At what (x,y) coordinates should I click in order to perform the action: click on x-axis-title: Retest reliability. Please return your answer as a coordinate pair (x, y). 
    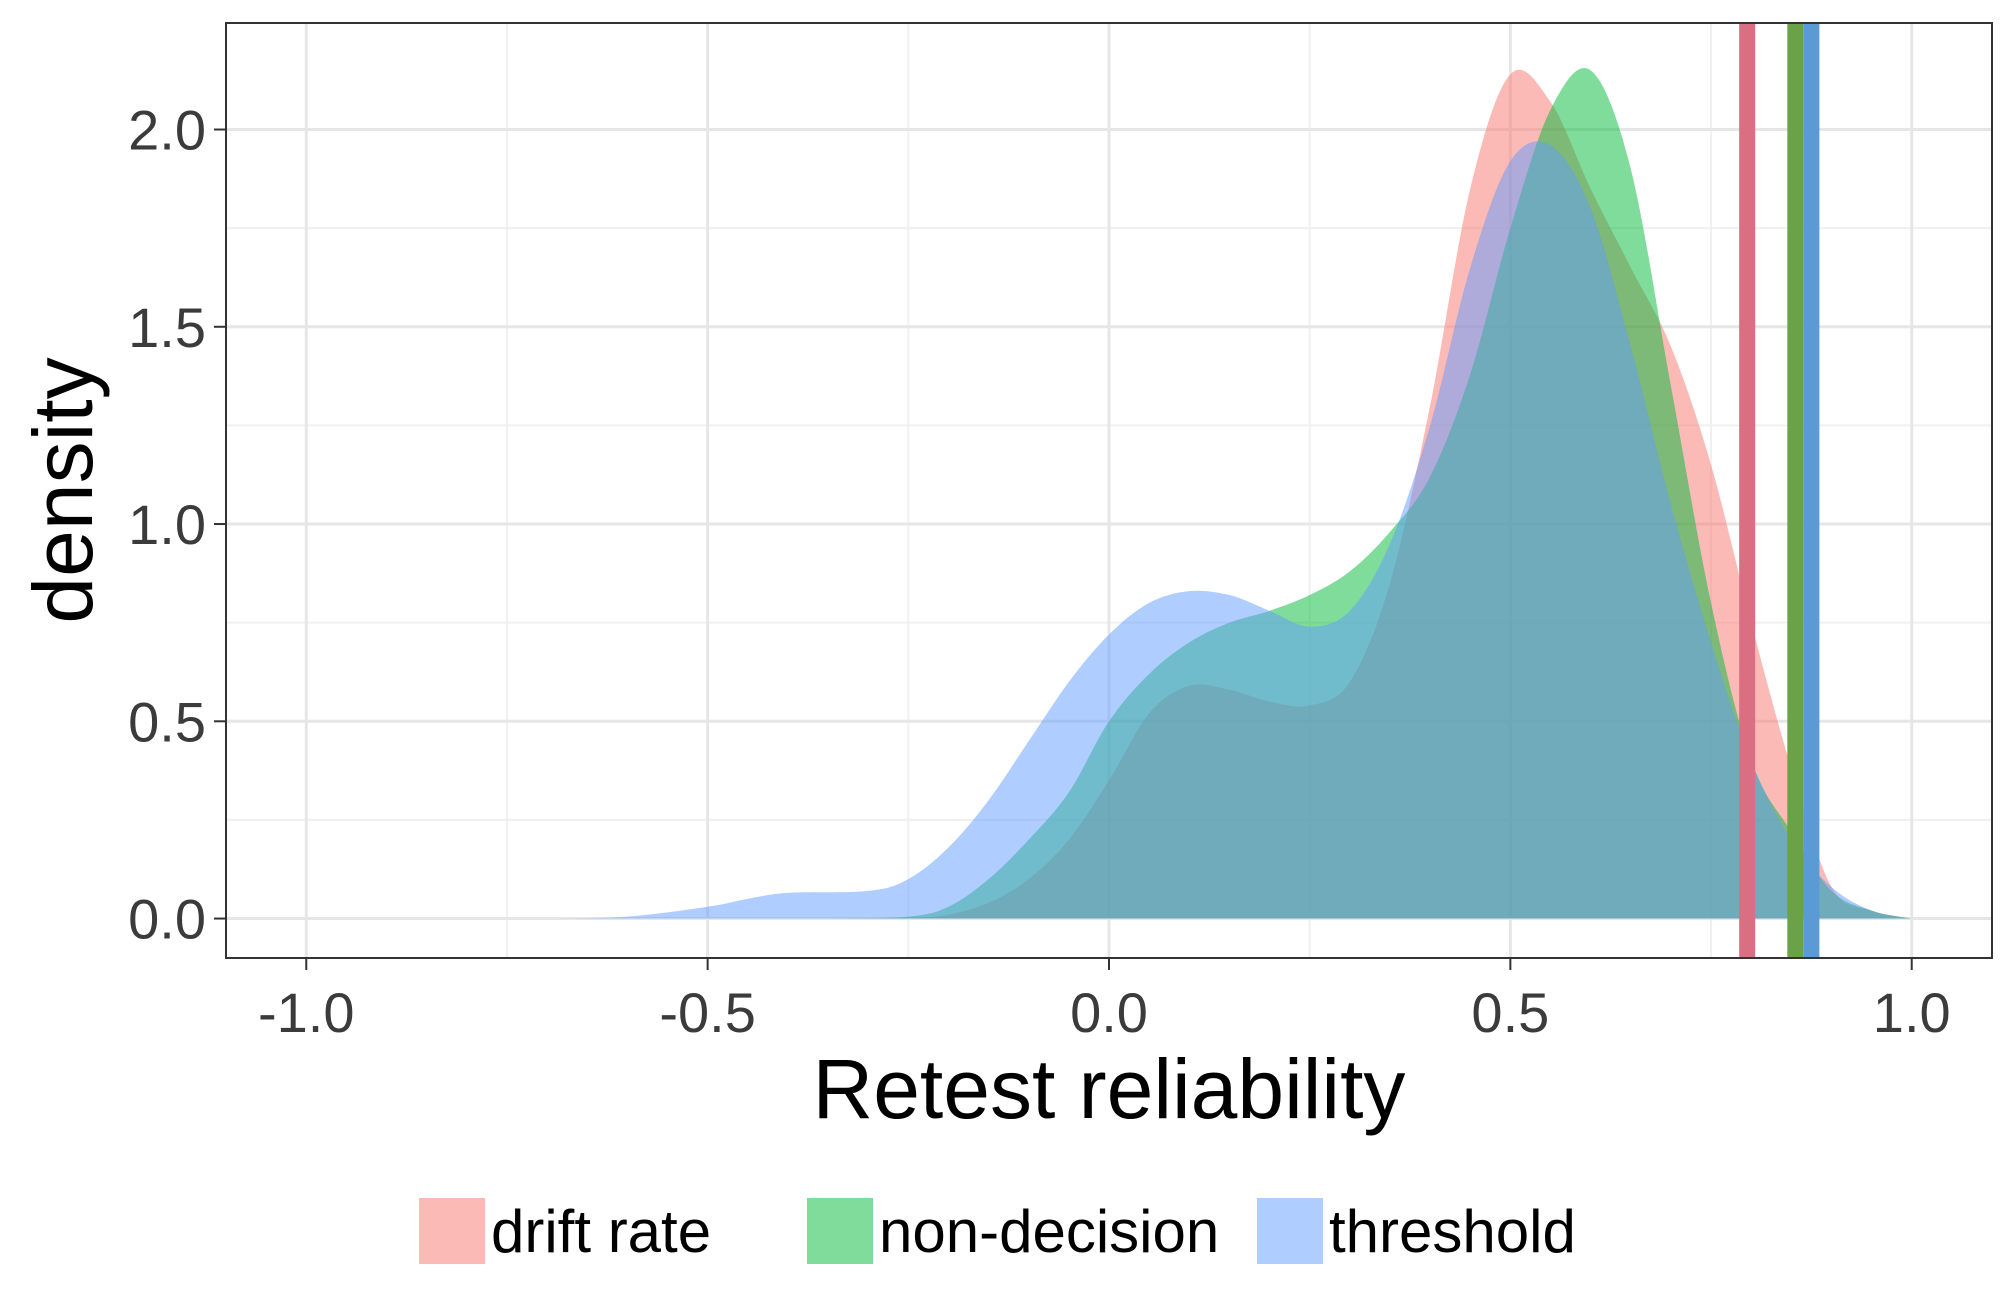
    Looking at the image, I should click on (1109, 1089).